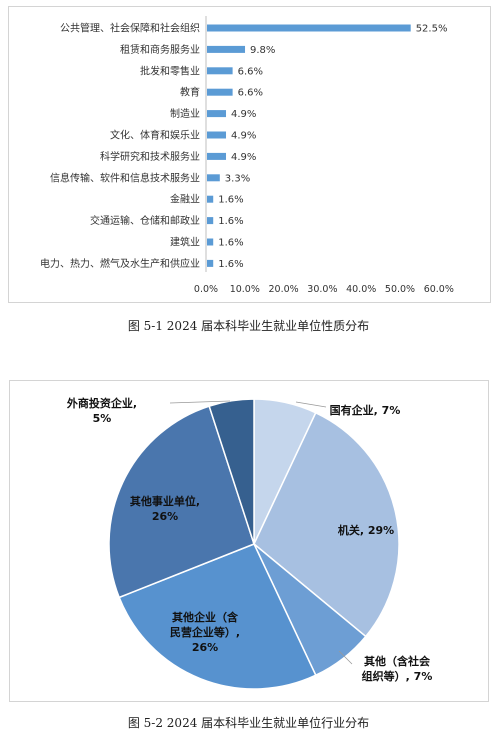 Image resolution: width=497 pixels, height=746 pixels. I want to click on figure-5-2-caption: 图 5-2 2024 届本科毕业生就业单位行业分布, so click(248, 723).